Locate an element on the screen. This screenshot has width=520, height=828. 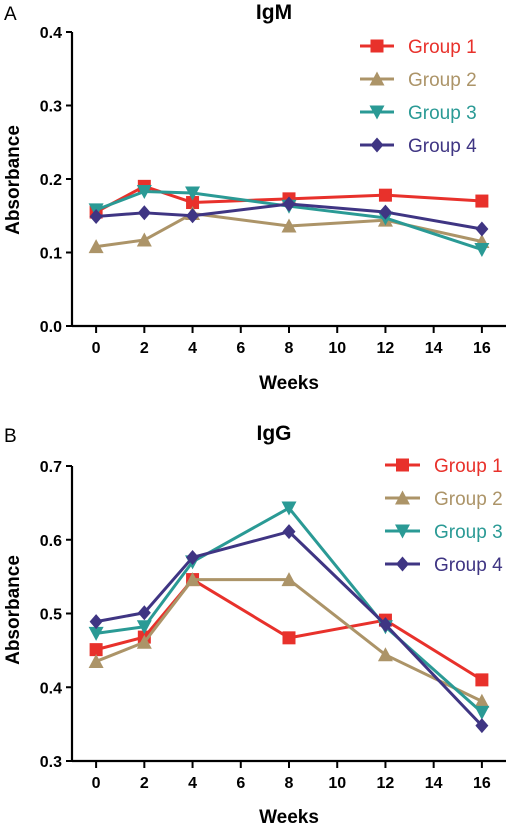
y-tick-label: 0.2 is located at coordinates (51, 180).